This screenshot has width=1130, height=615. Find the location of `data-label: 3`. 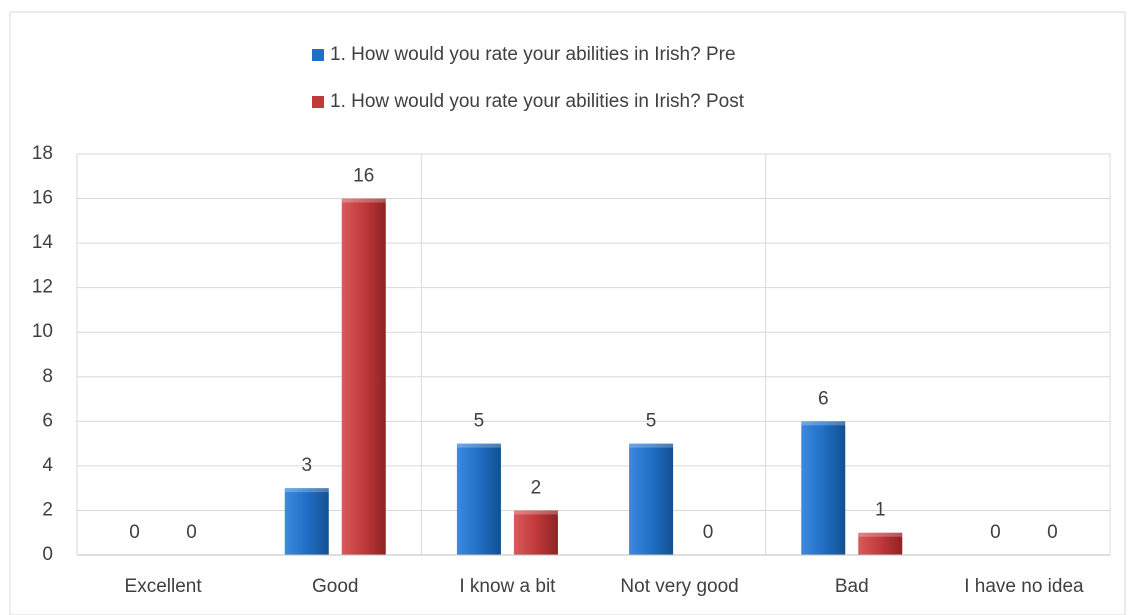

data-label: 3 is located at coordinates (306, 465).